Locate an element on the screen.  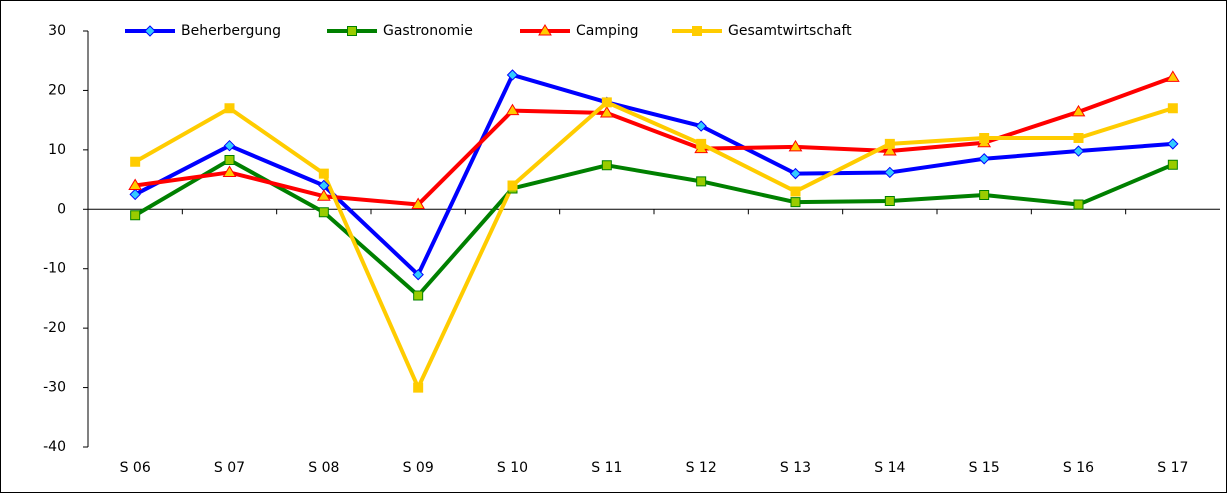
x-tick-label: S 17 is located at coordinates (1172, 468).